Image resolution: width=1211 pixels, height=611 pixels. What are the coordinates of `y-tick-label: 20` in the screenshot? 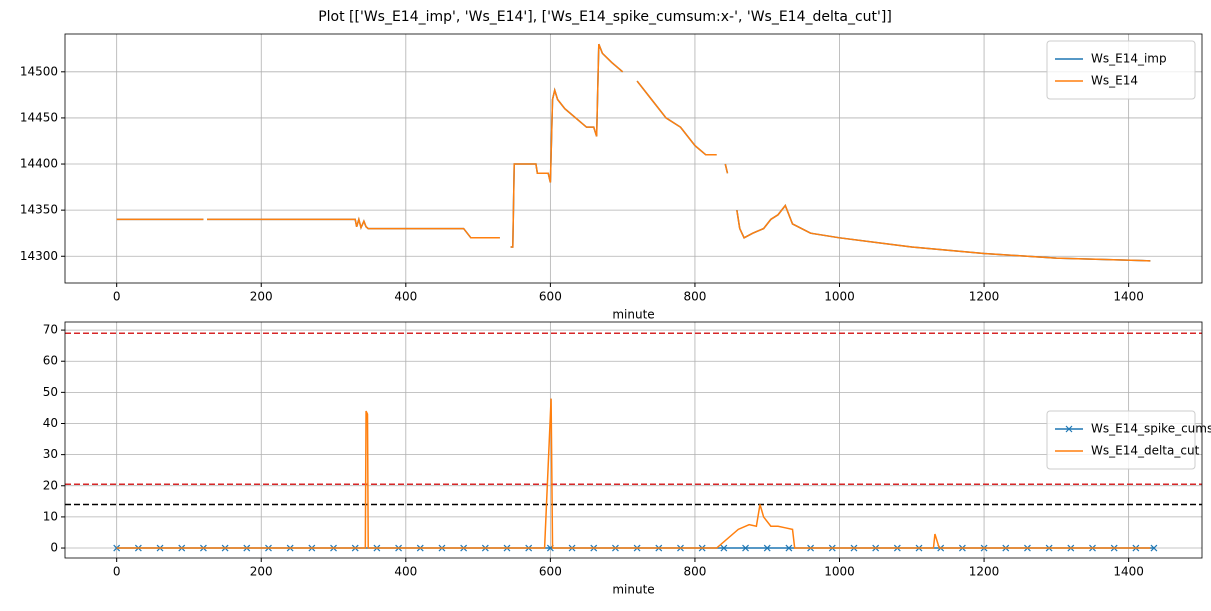 It's located at (50, 485).